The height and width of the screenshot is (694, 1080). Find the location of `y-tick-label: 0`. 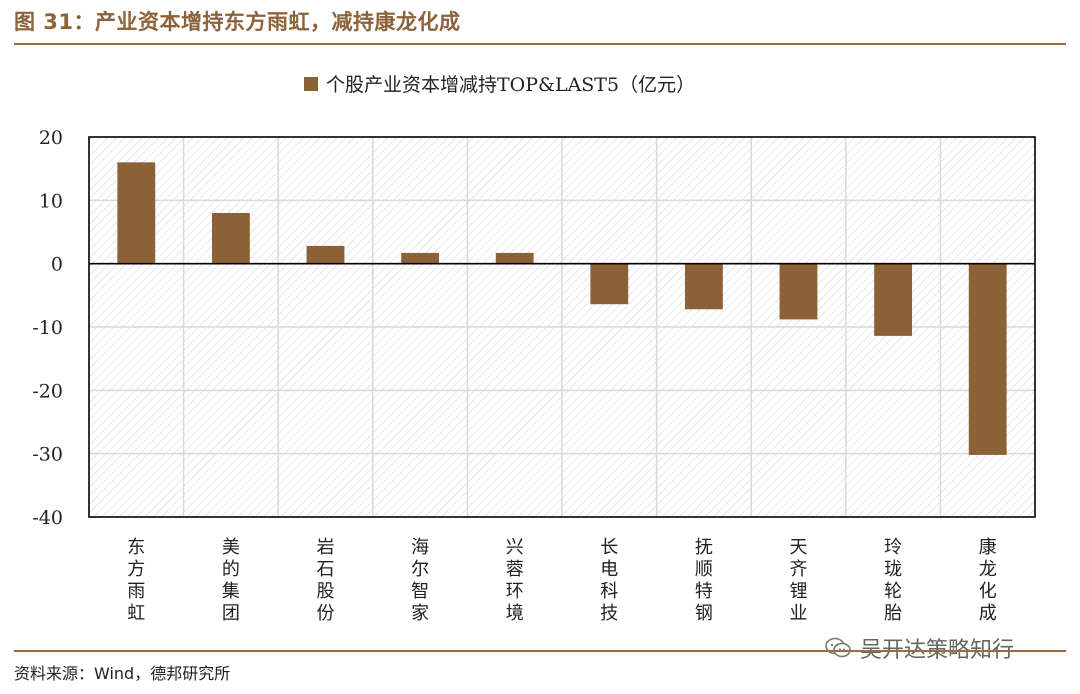

y-tick-label: 0 is located at coordinates (57, 265).